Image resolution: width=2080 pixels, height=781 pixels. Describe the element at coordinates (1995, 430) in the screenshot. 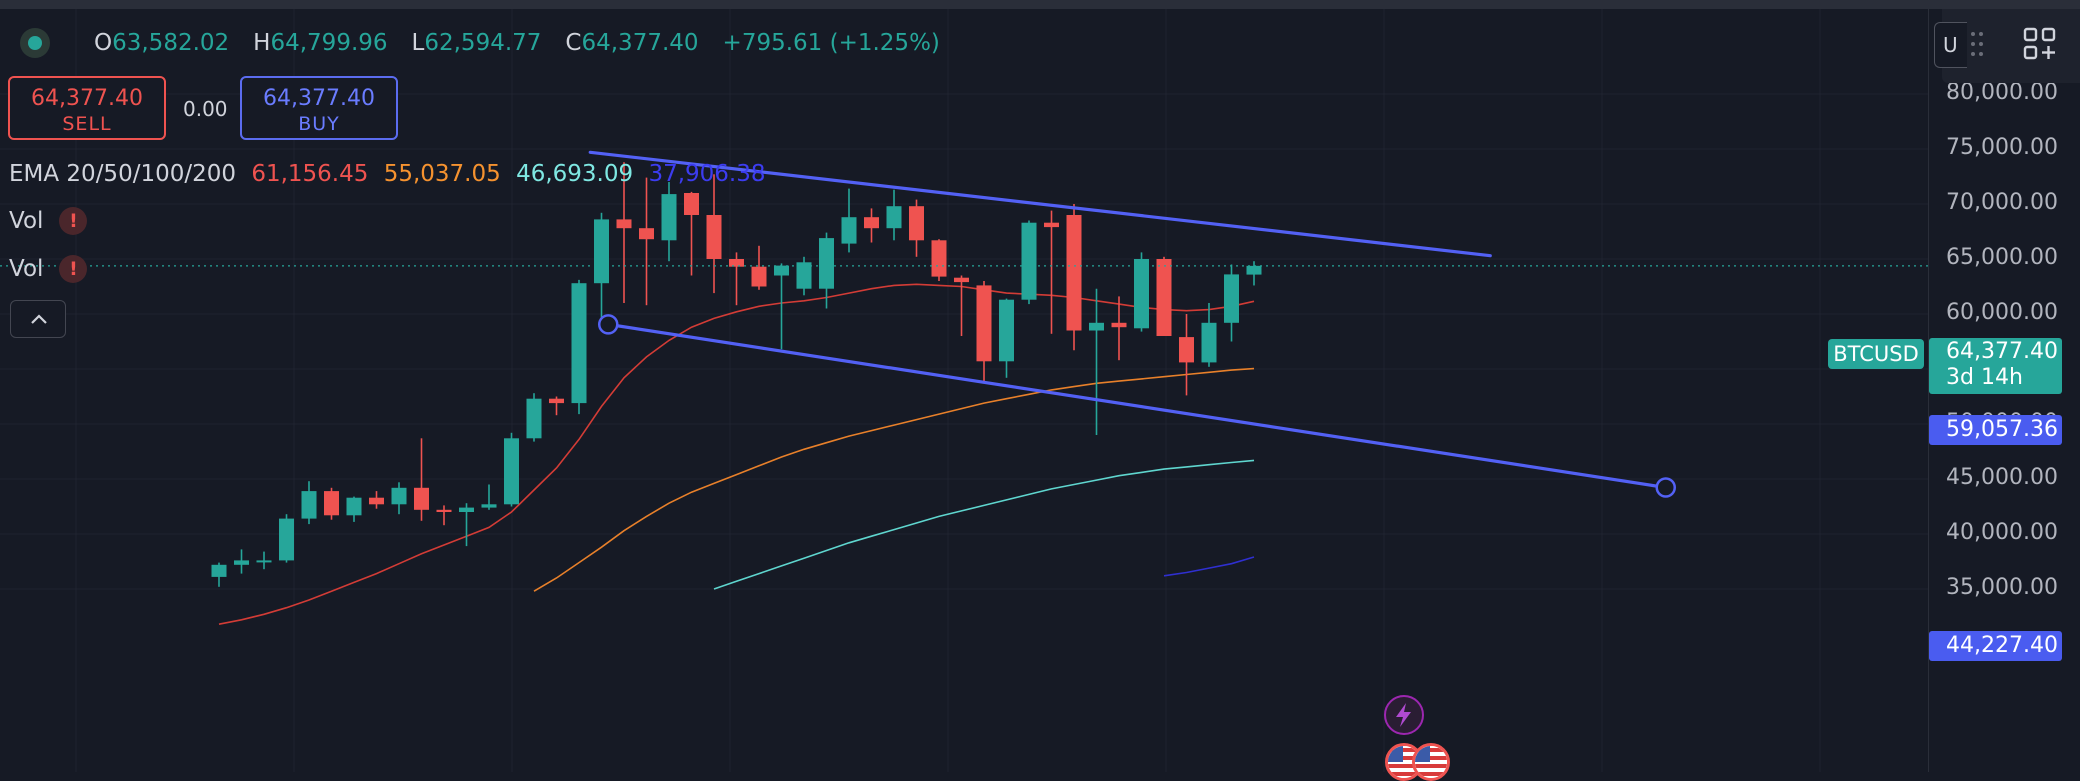

I see `trendline-upper-price-tag: 59,057.36` at that location.